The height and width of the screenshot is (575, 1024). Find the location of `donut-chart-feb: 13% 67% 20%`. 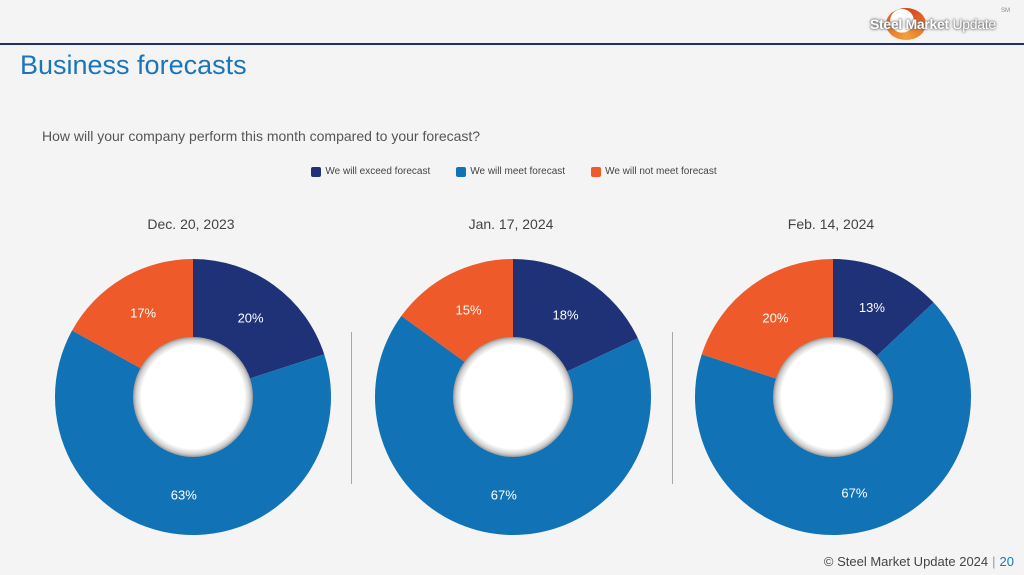

donut-chart-feb: 13% 67% 20% is located at coordinates (833, 397).